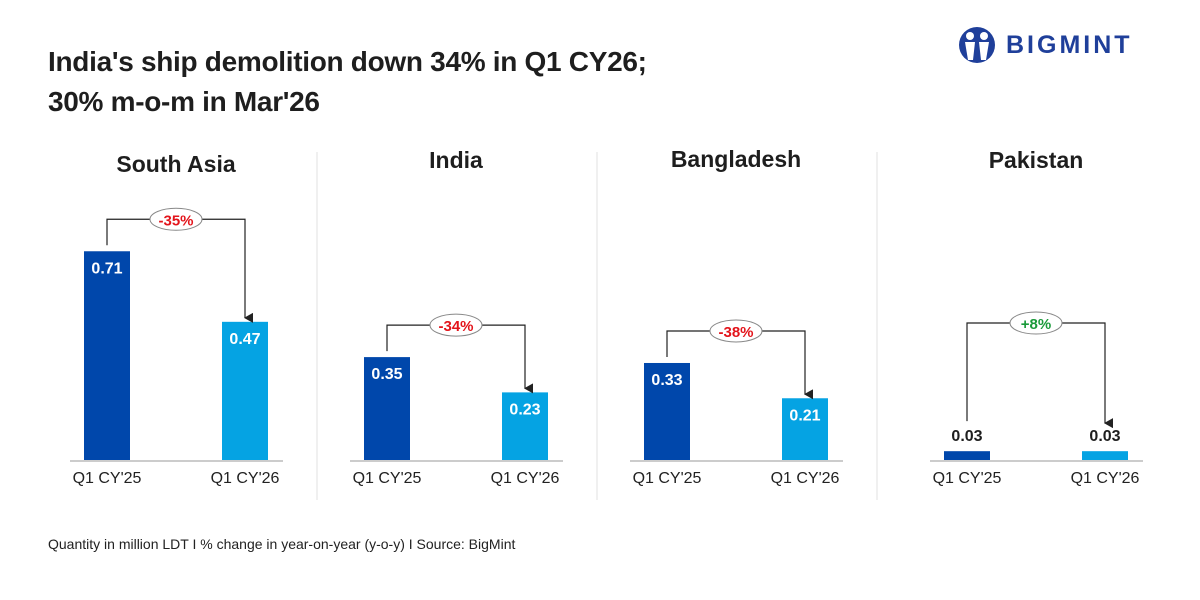 The height and width of the screenshot is (600, 1200). Describe the element at coordinates (524, 409) in the screenshot. I see `data-label: 0.23` at that location.